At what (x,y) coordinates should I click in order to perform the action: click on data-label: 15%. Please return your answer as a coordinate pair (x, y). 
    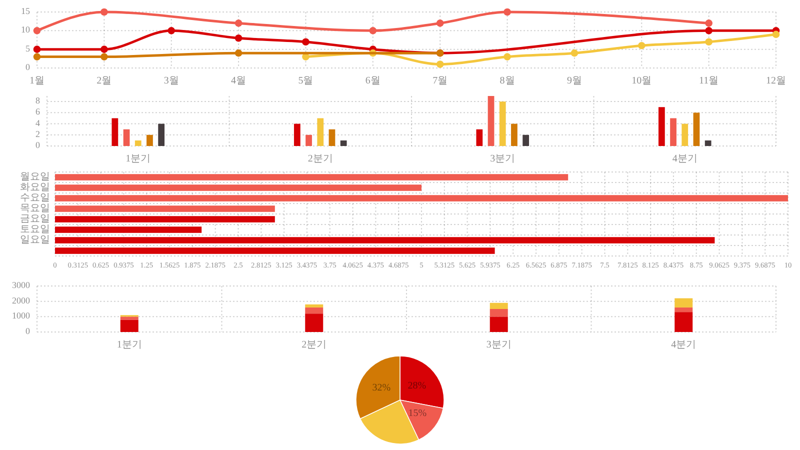
    Looking at the image, I should click on (417, 413).